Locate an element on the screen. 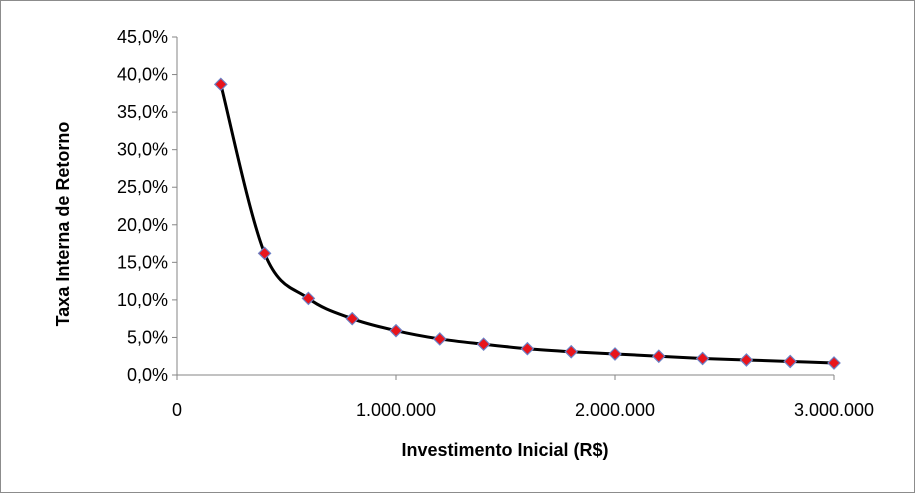 The width and height of the screenshot is (915, 493). x-tick-label: 3.000.000 is located at coordinates (834, 410).